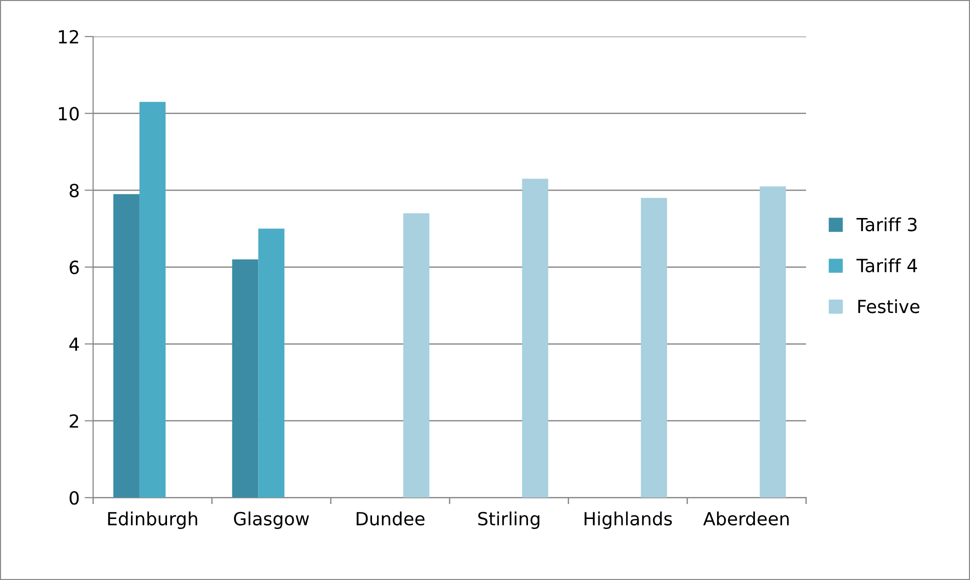  Describe the element at coordinates (74, 498) in the screenshot. I see `y-tick-label: 0` at that location.